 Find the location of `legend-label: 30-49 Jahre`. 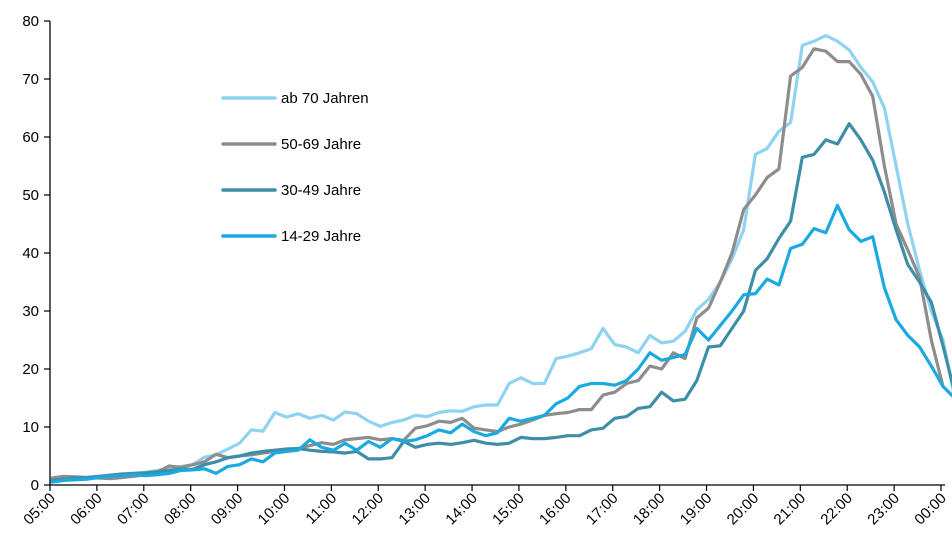

legend-label: 30-49 Jahre is located at coordinates (321, 190).